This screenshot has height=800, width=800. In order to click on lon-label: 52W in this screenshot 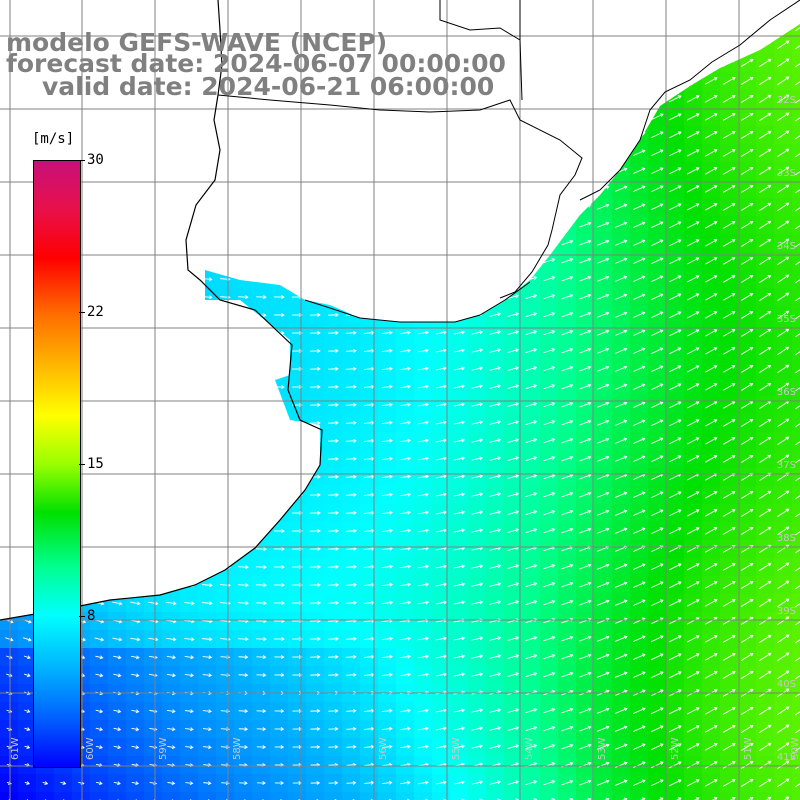, I will do `click(675, 748)`.